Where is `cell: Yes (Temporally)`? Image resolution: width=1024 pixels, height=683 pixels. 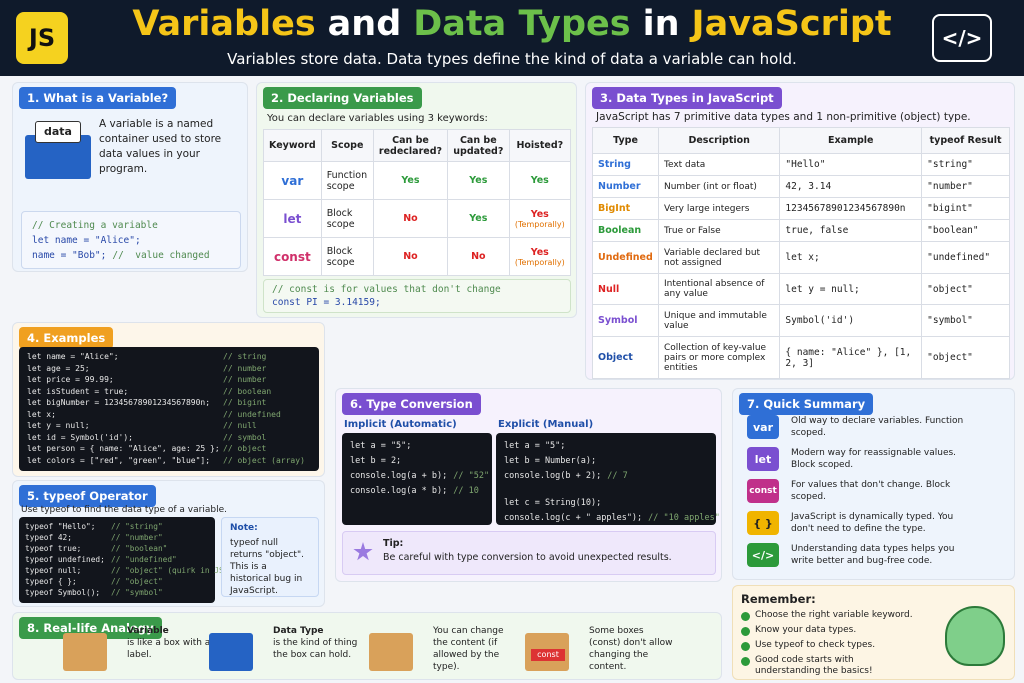
cell: Yes (Temporally) is located at coordinates (540, 218).